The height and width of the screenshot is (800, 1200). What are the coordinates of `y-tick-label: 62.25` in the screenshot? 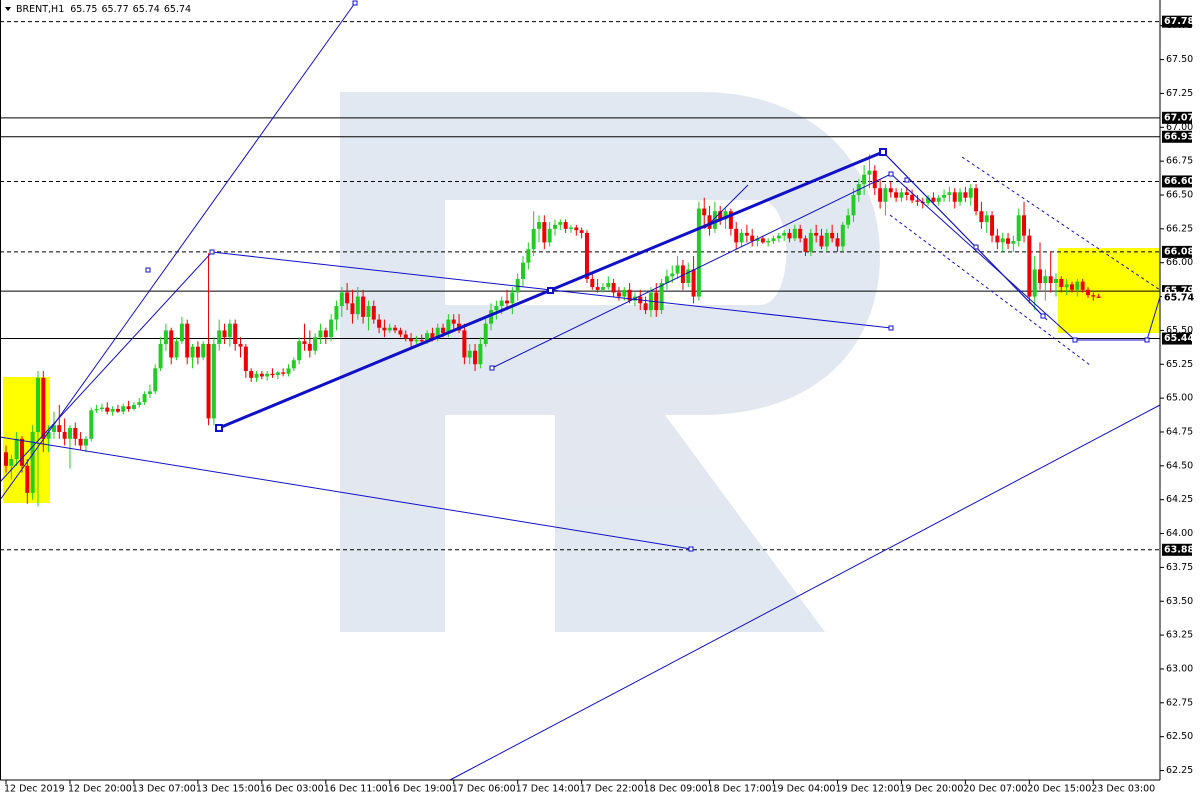 It's located at (1179, 770).